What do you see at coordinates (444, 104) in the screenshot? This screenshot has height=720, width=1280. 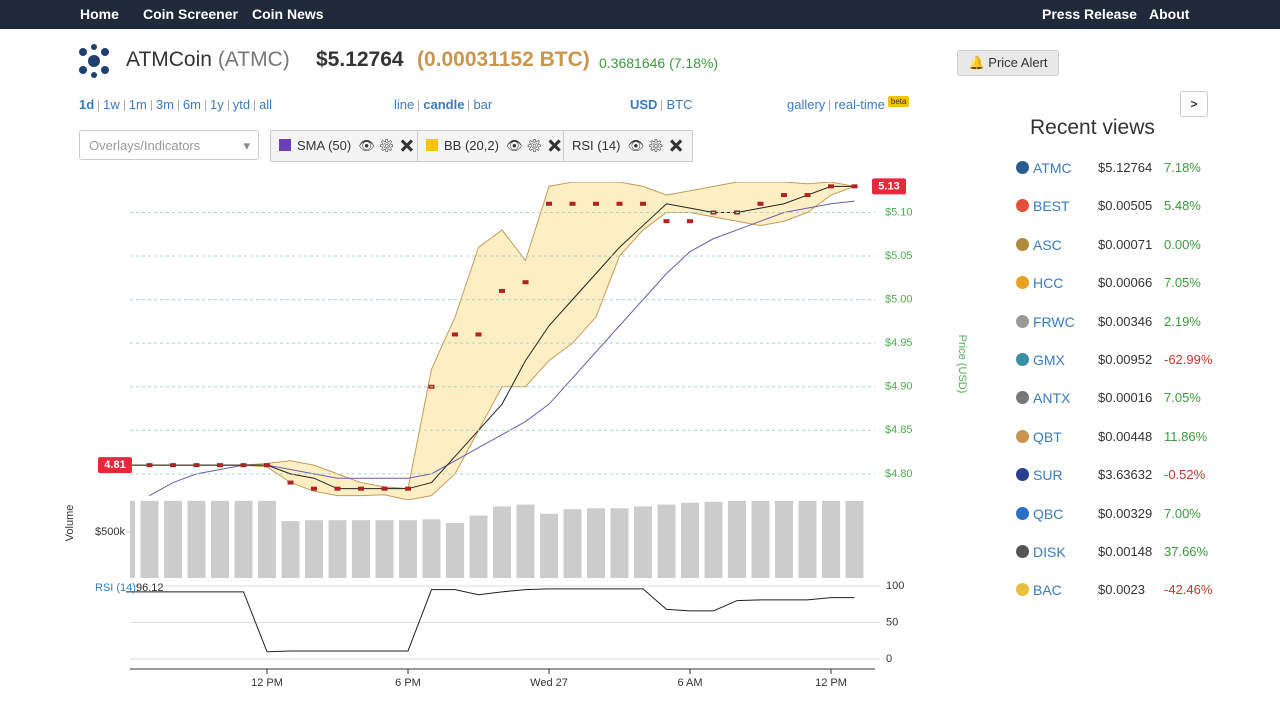 I see `option-link: candle` at bounding box center [444, 104].